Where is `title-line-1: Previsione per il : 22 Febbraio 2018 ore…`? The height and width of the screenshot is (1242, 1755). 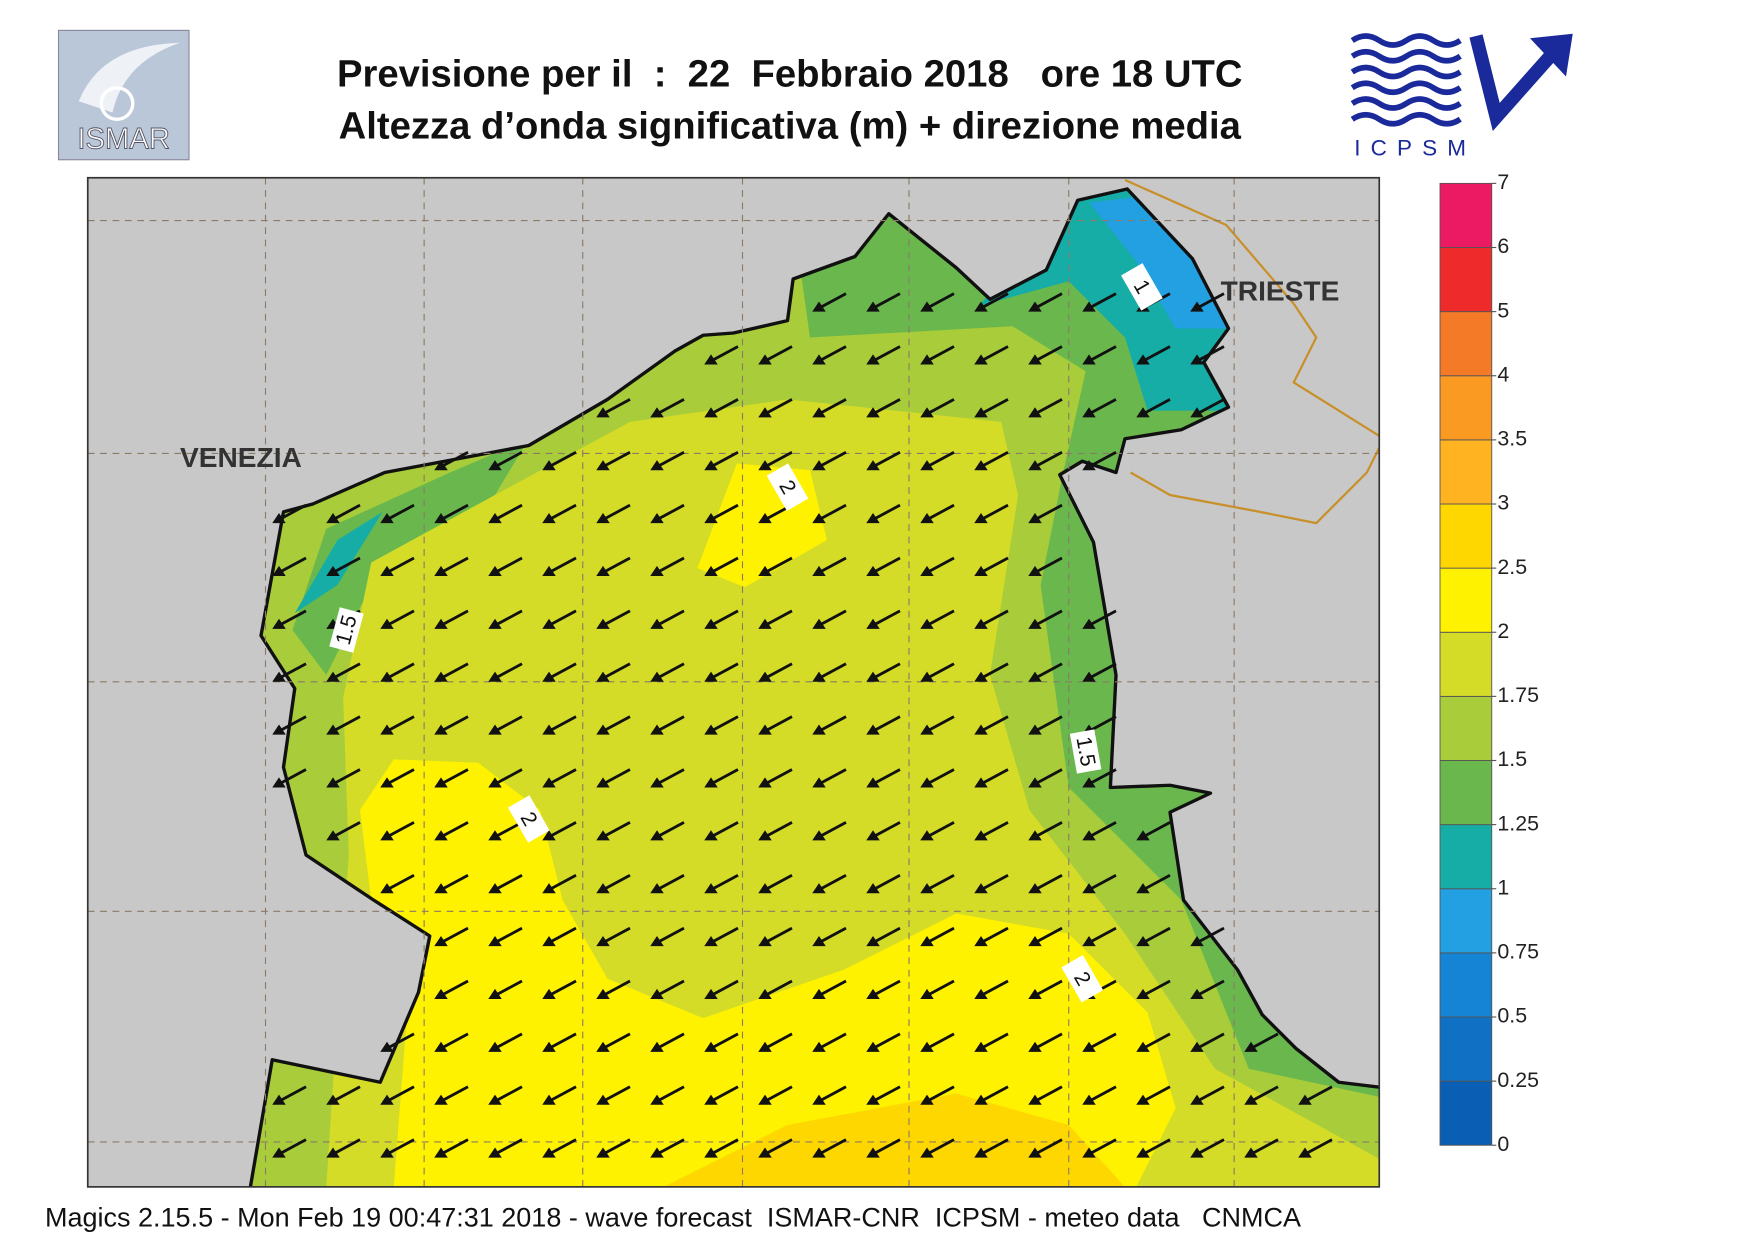 title-line-1: Previsione per il : 22 Febbraio 2018 ore… is located at coordinates (790, 74).